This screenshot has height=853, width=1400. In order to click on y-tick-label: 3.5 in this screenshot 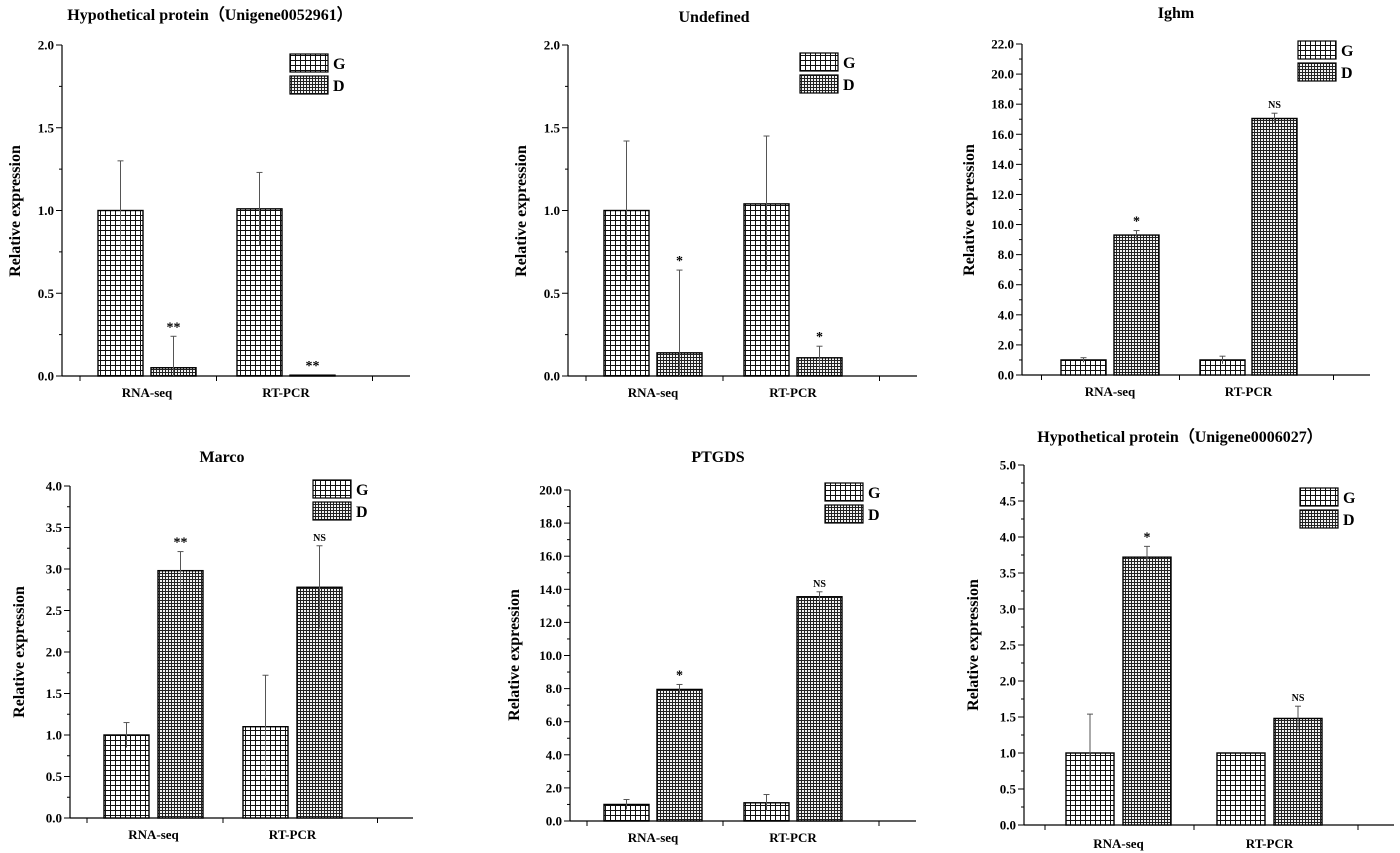, I will do `click(54, 527)`.